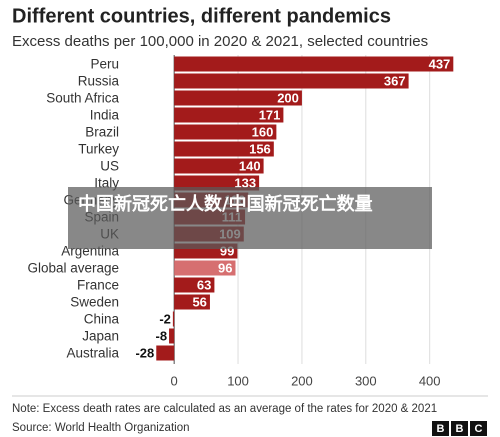 The width and height of the screenshot is (500, 437). Describe the element at coordinates (92, 353) in the screenshot. I see `y-tick-label: Australia` at that location.